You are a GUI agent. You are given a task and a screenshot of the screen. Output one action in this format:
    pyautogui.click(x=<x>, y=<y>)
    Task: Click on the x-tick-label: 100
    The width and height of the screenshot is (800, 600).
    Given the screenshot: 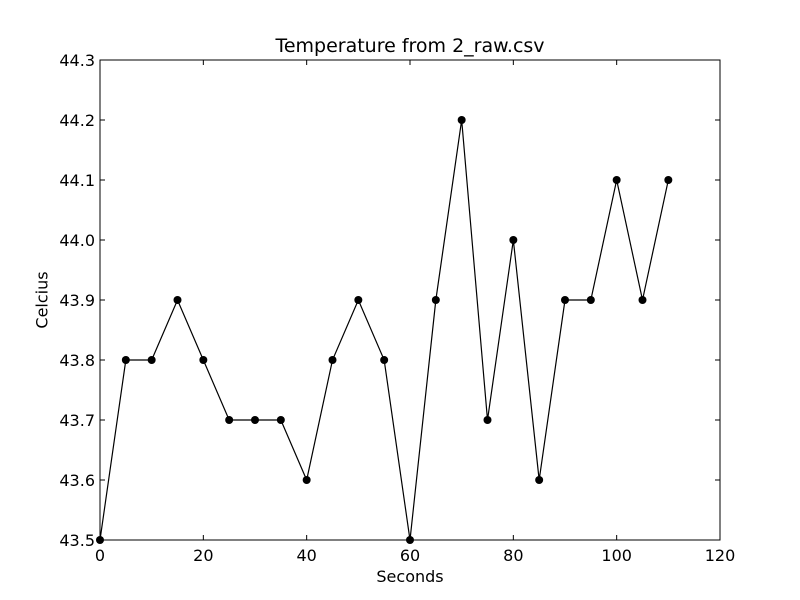 What is the action you would take?
    pyautogui.click(x=616, y=555)
    